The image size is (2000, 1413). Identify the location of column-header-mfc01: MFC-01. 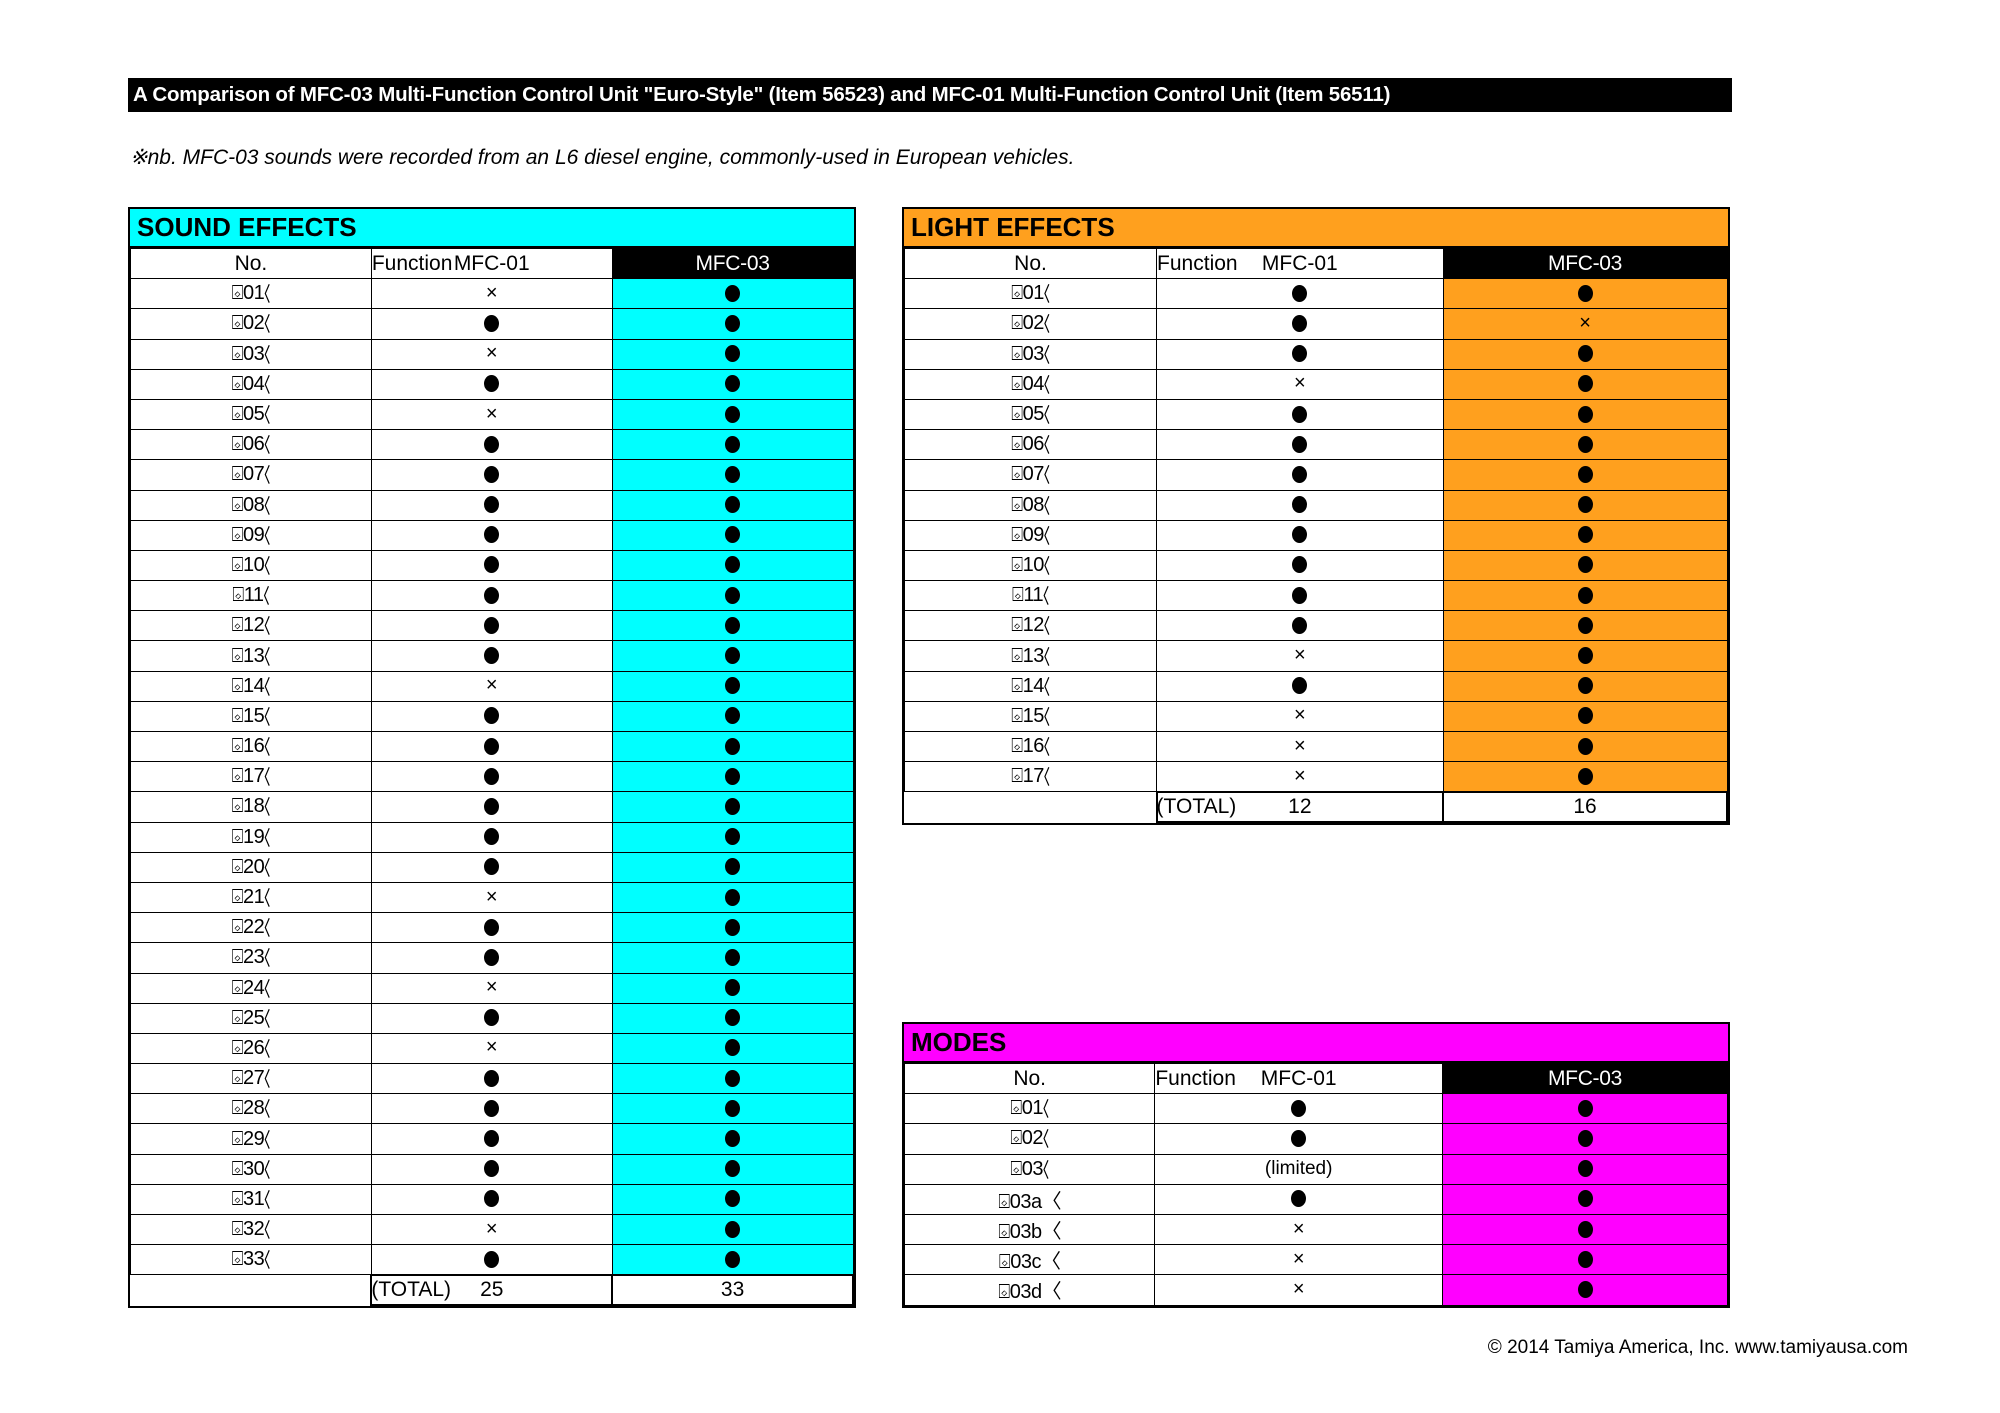
(1298, 1078).